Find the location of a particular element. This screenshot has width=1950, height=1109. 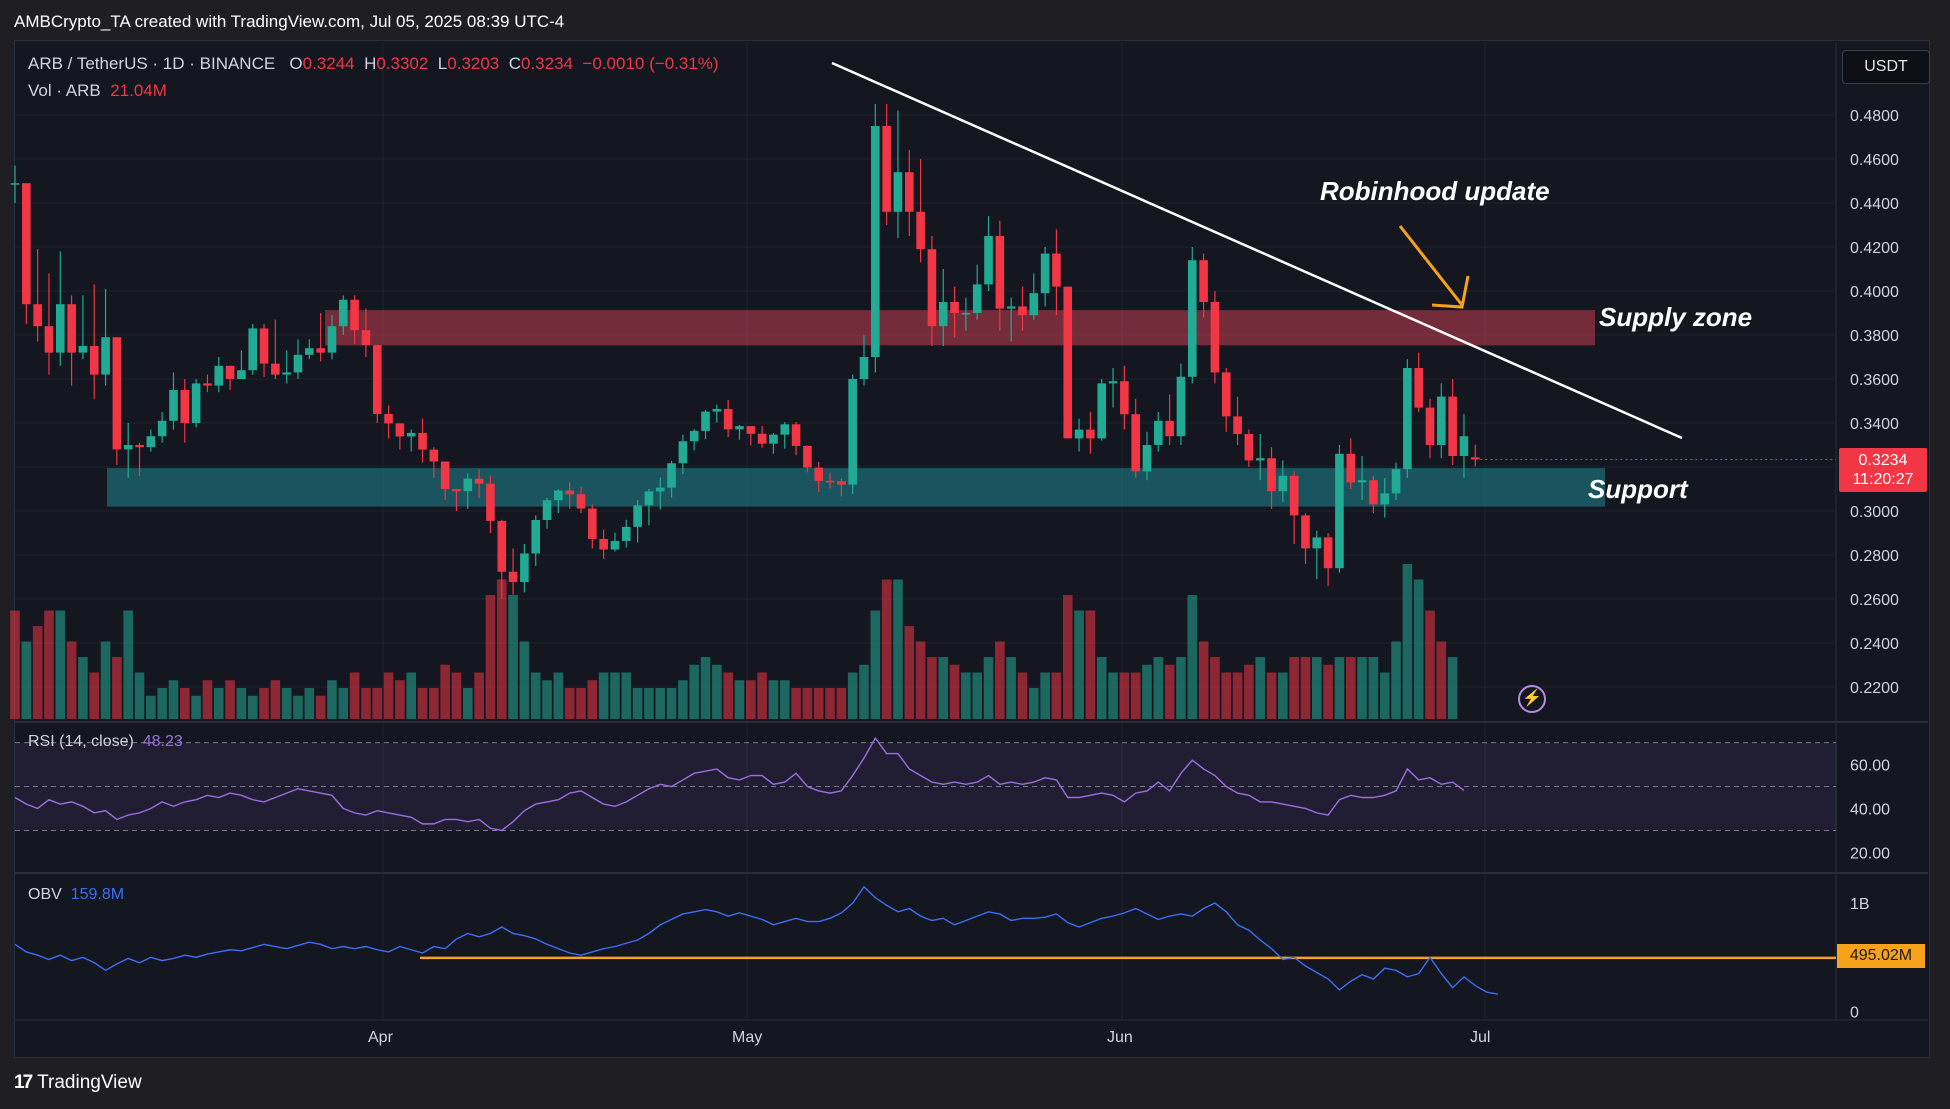

currency-button: USDT is located at coordinates (1886, 67).